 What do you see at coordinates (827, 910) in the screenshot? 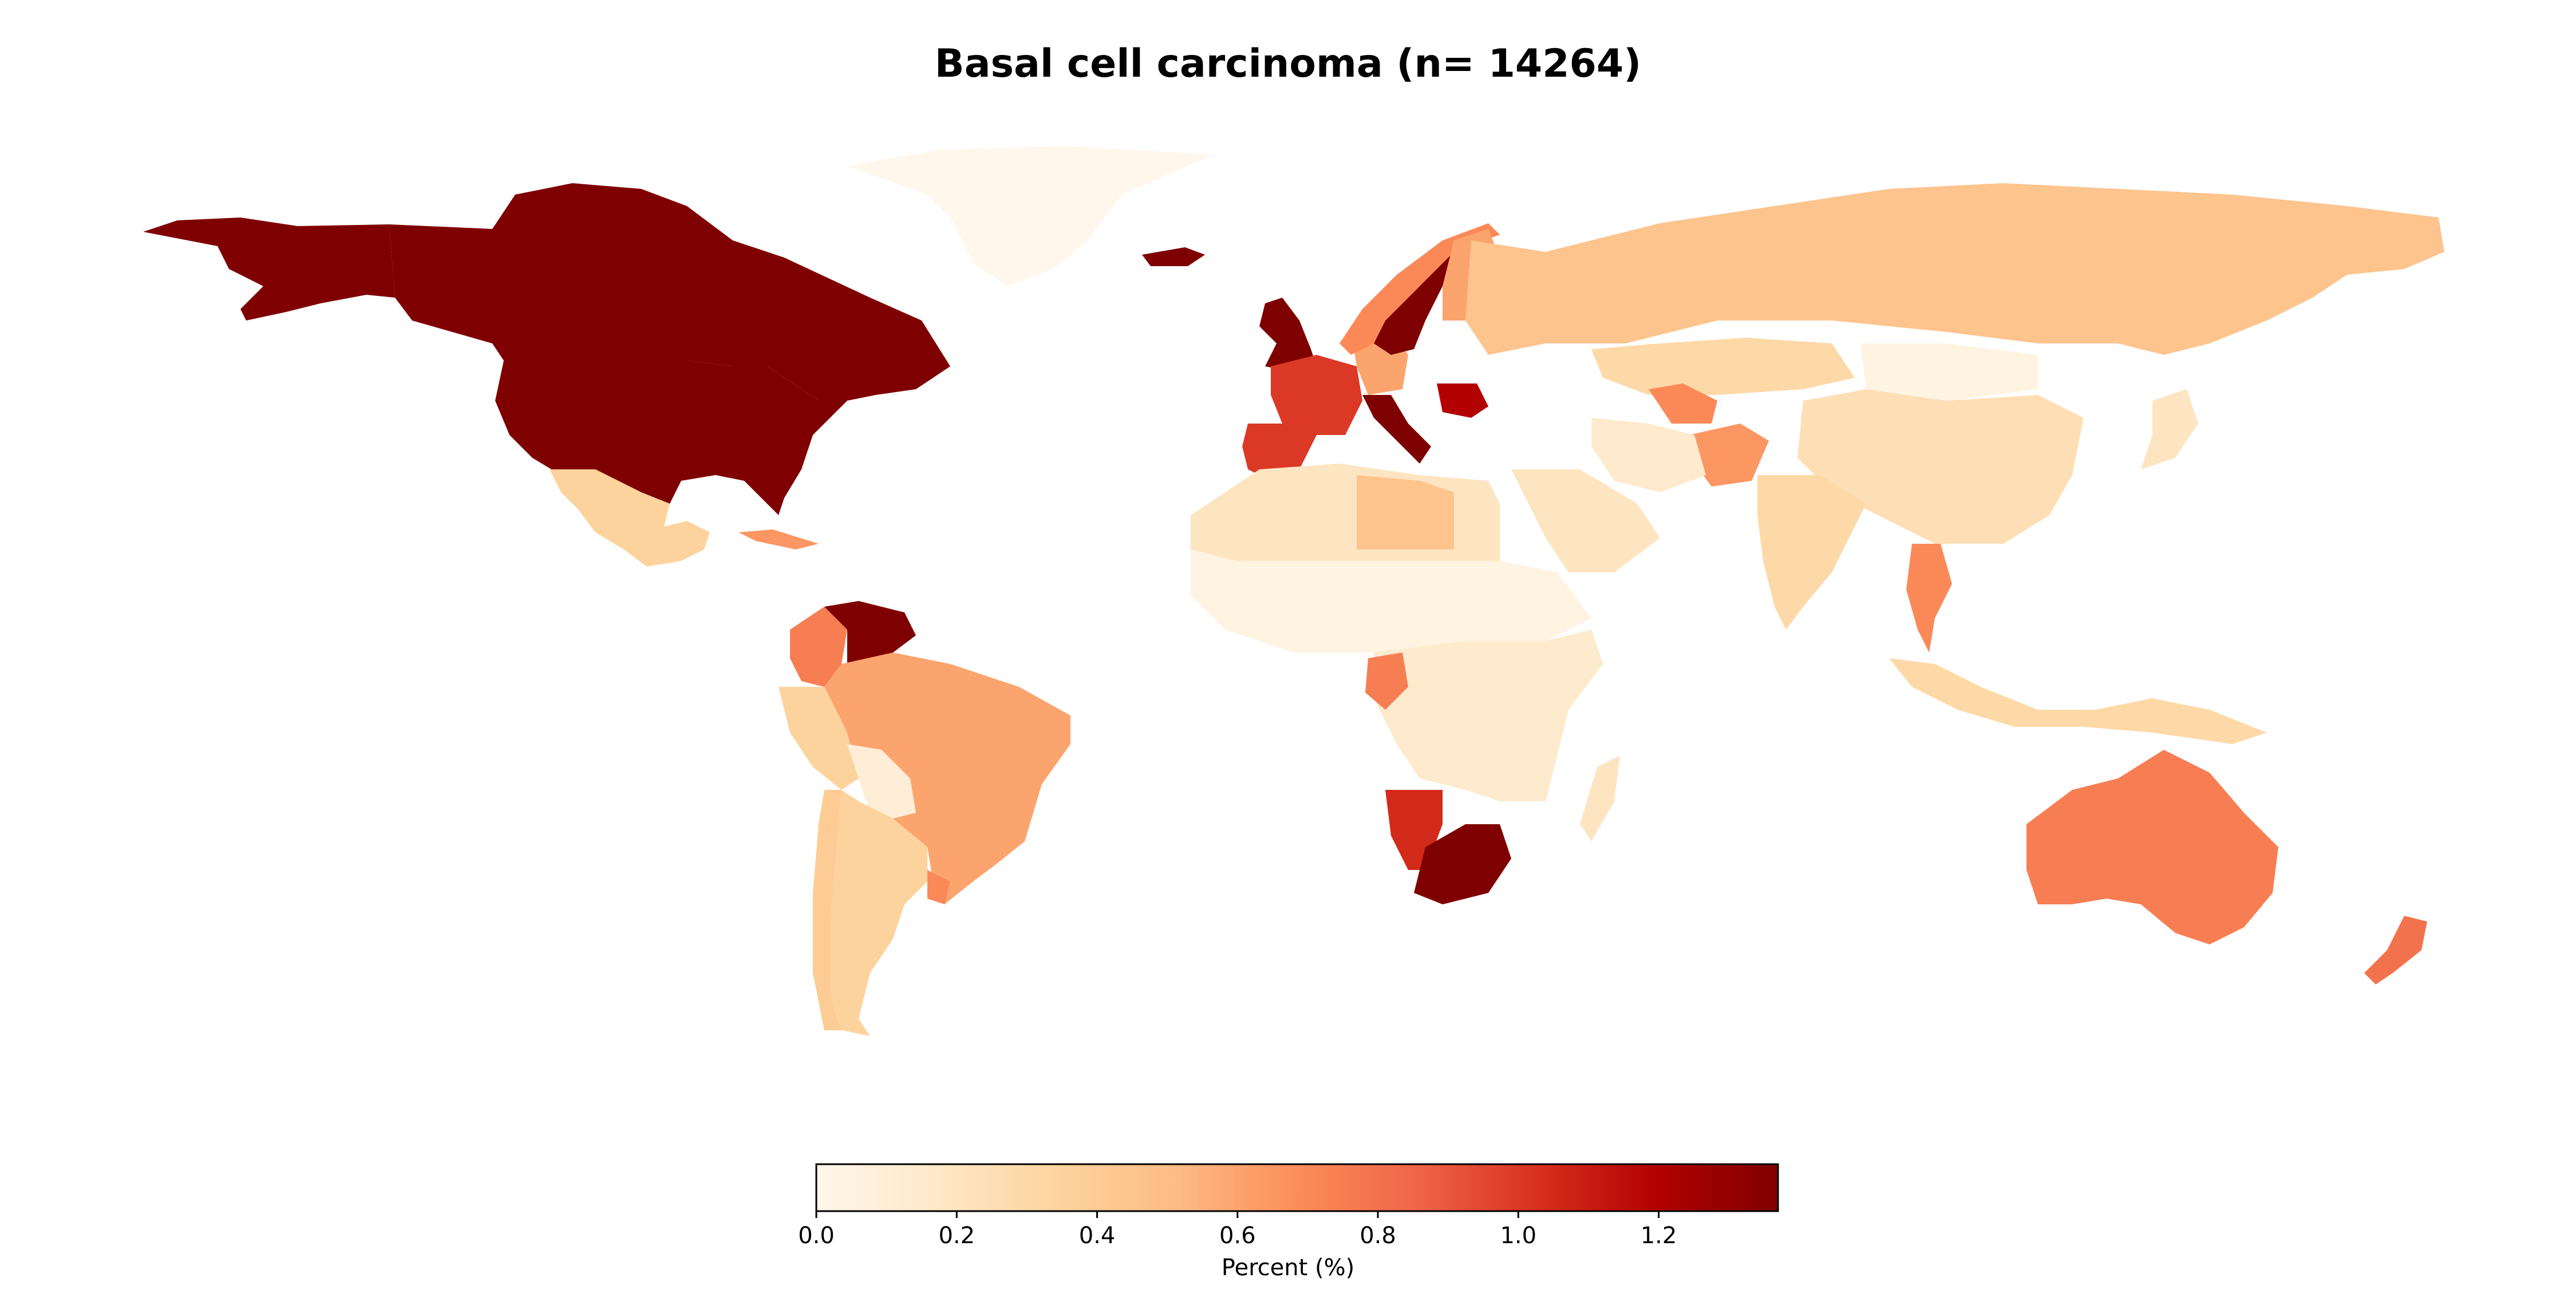
I see `region-chile` at bounding box center [827, 910].